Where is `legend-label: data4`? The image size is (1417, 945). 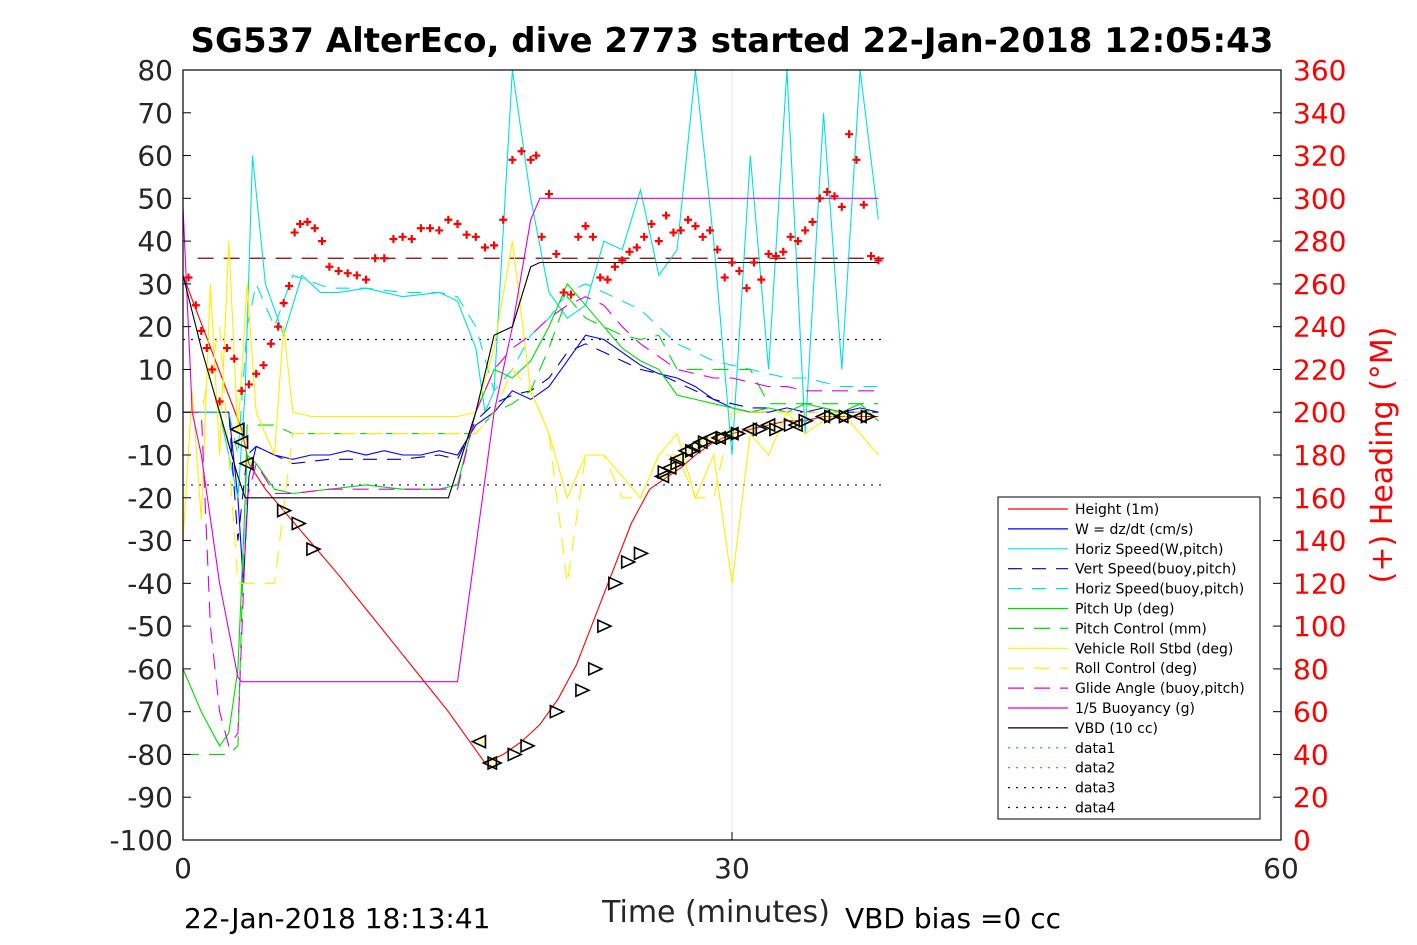
legend-label: data4 is located at coordinates (1095, 809).